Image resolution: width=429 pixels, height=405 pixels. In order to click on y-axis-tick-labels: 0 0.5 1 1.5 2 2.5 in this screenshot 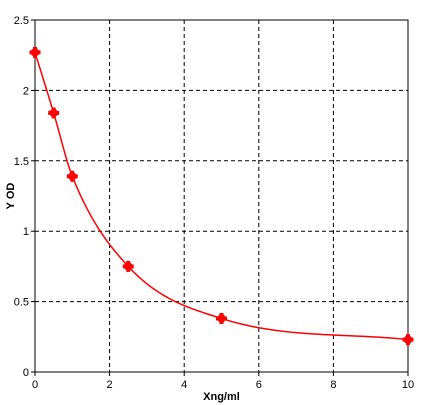, I will do `click(21, 197)`.